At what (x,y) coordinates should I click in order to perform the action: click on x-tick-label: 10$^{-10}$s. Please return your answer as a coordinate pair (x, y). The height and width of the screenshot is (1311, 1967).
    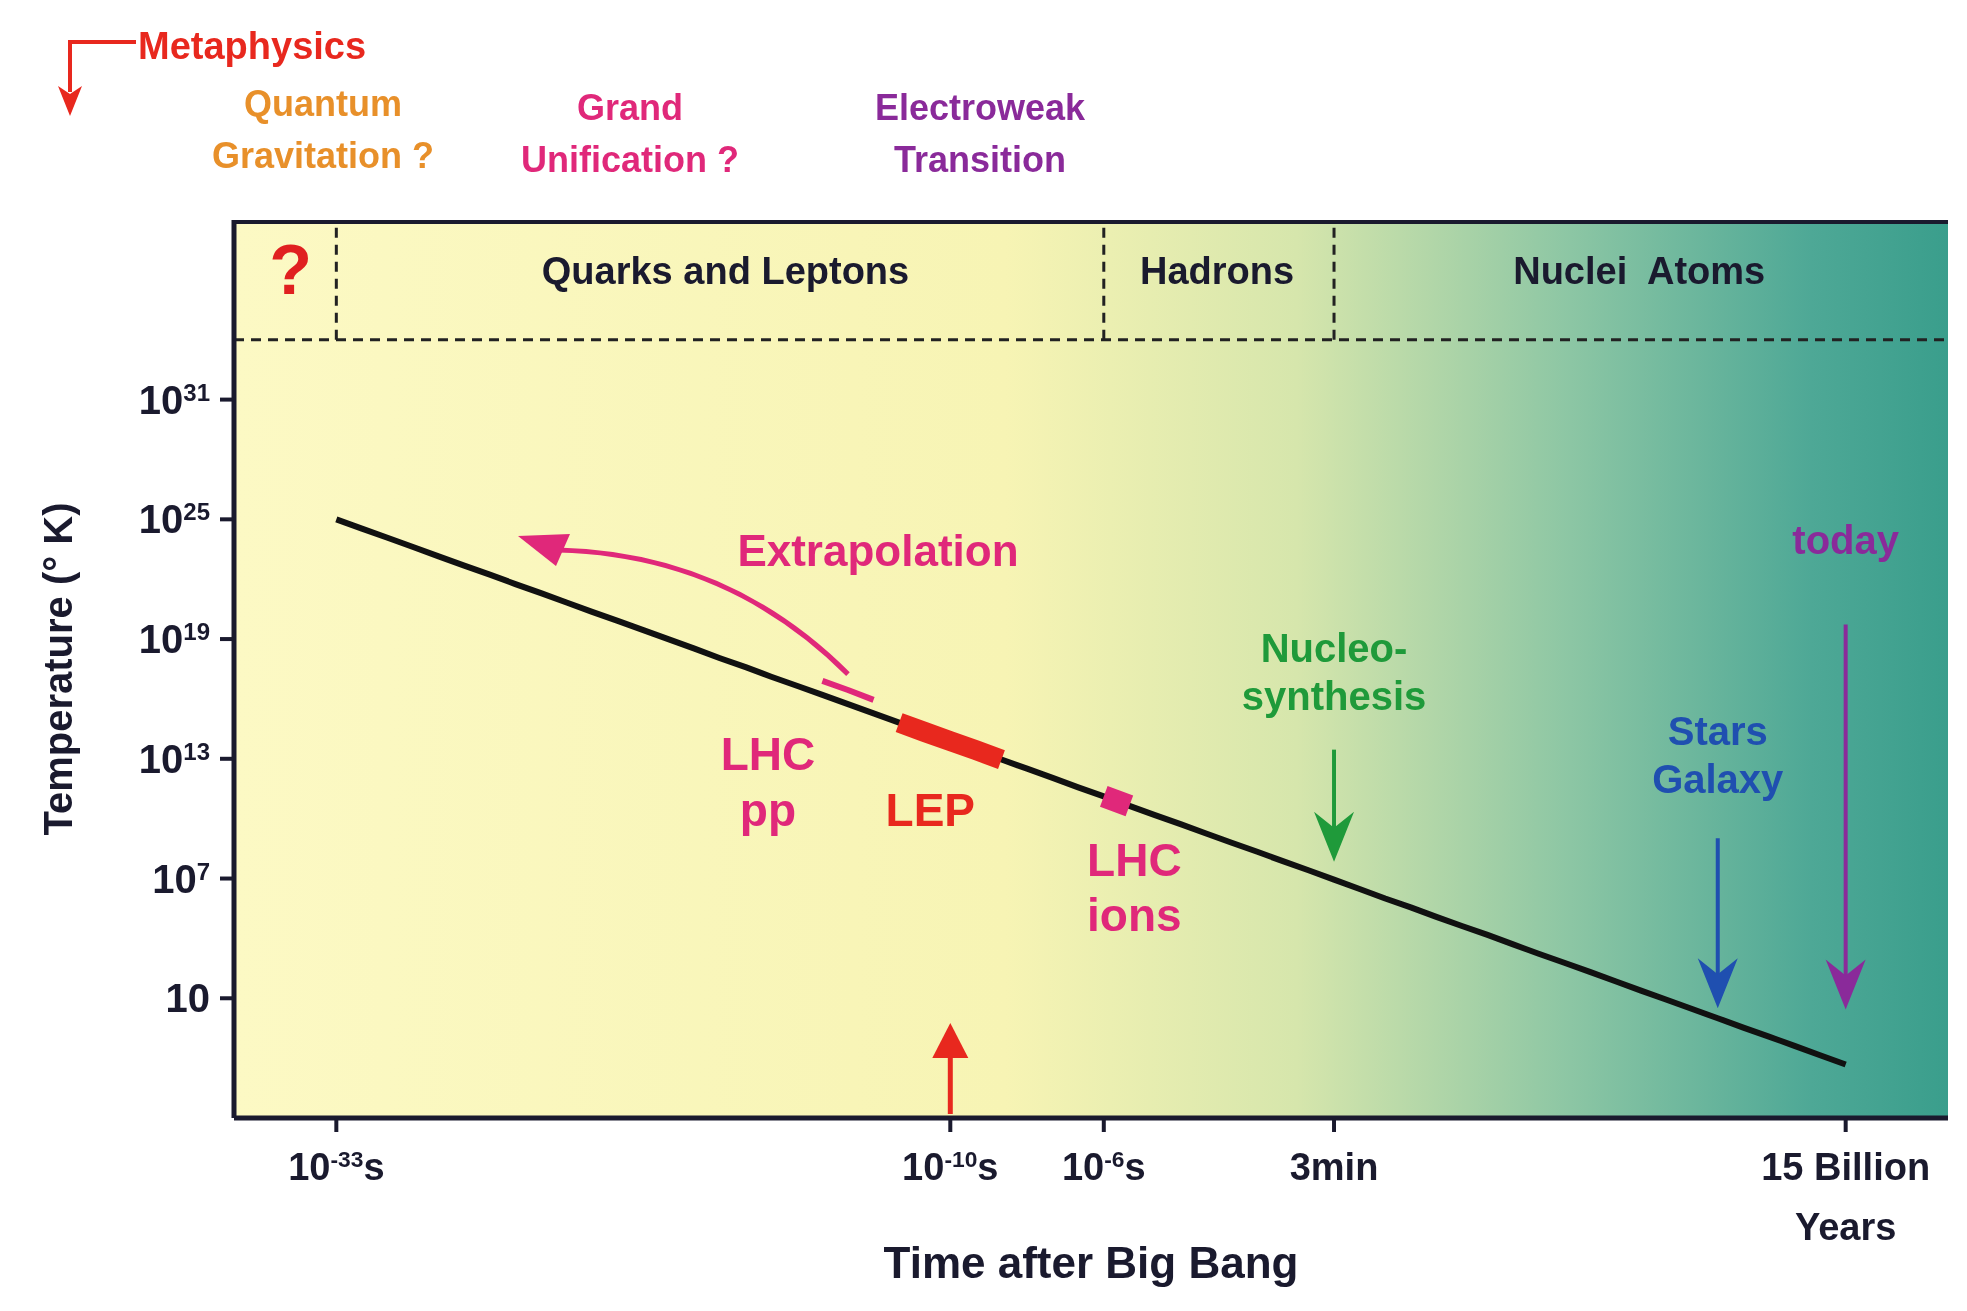
    Looking at the image, I should click on (950, 1167).